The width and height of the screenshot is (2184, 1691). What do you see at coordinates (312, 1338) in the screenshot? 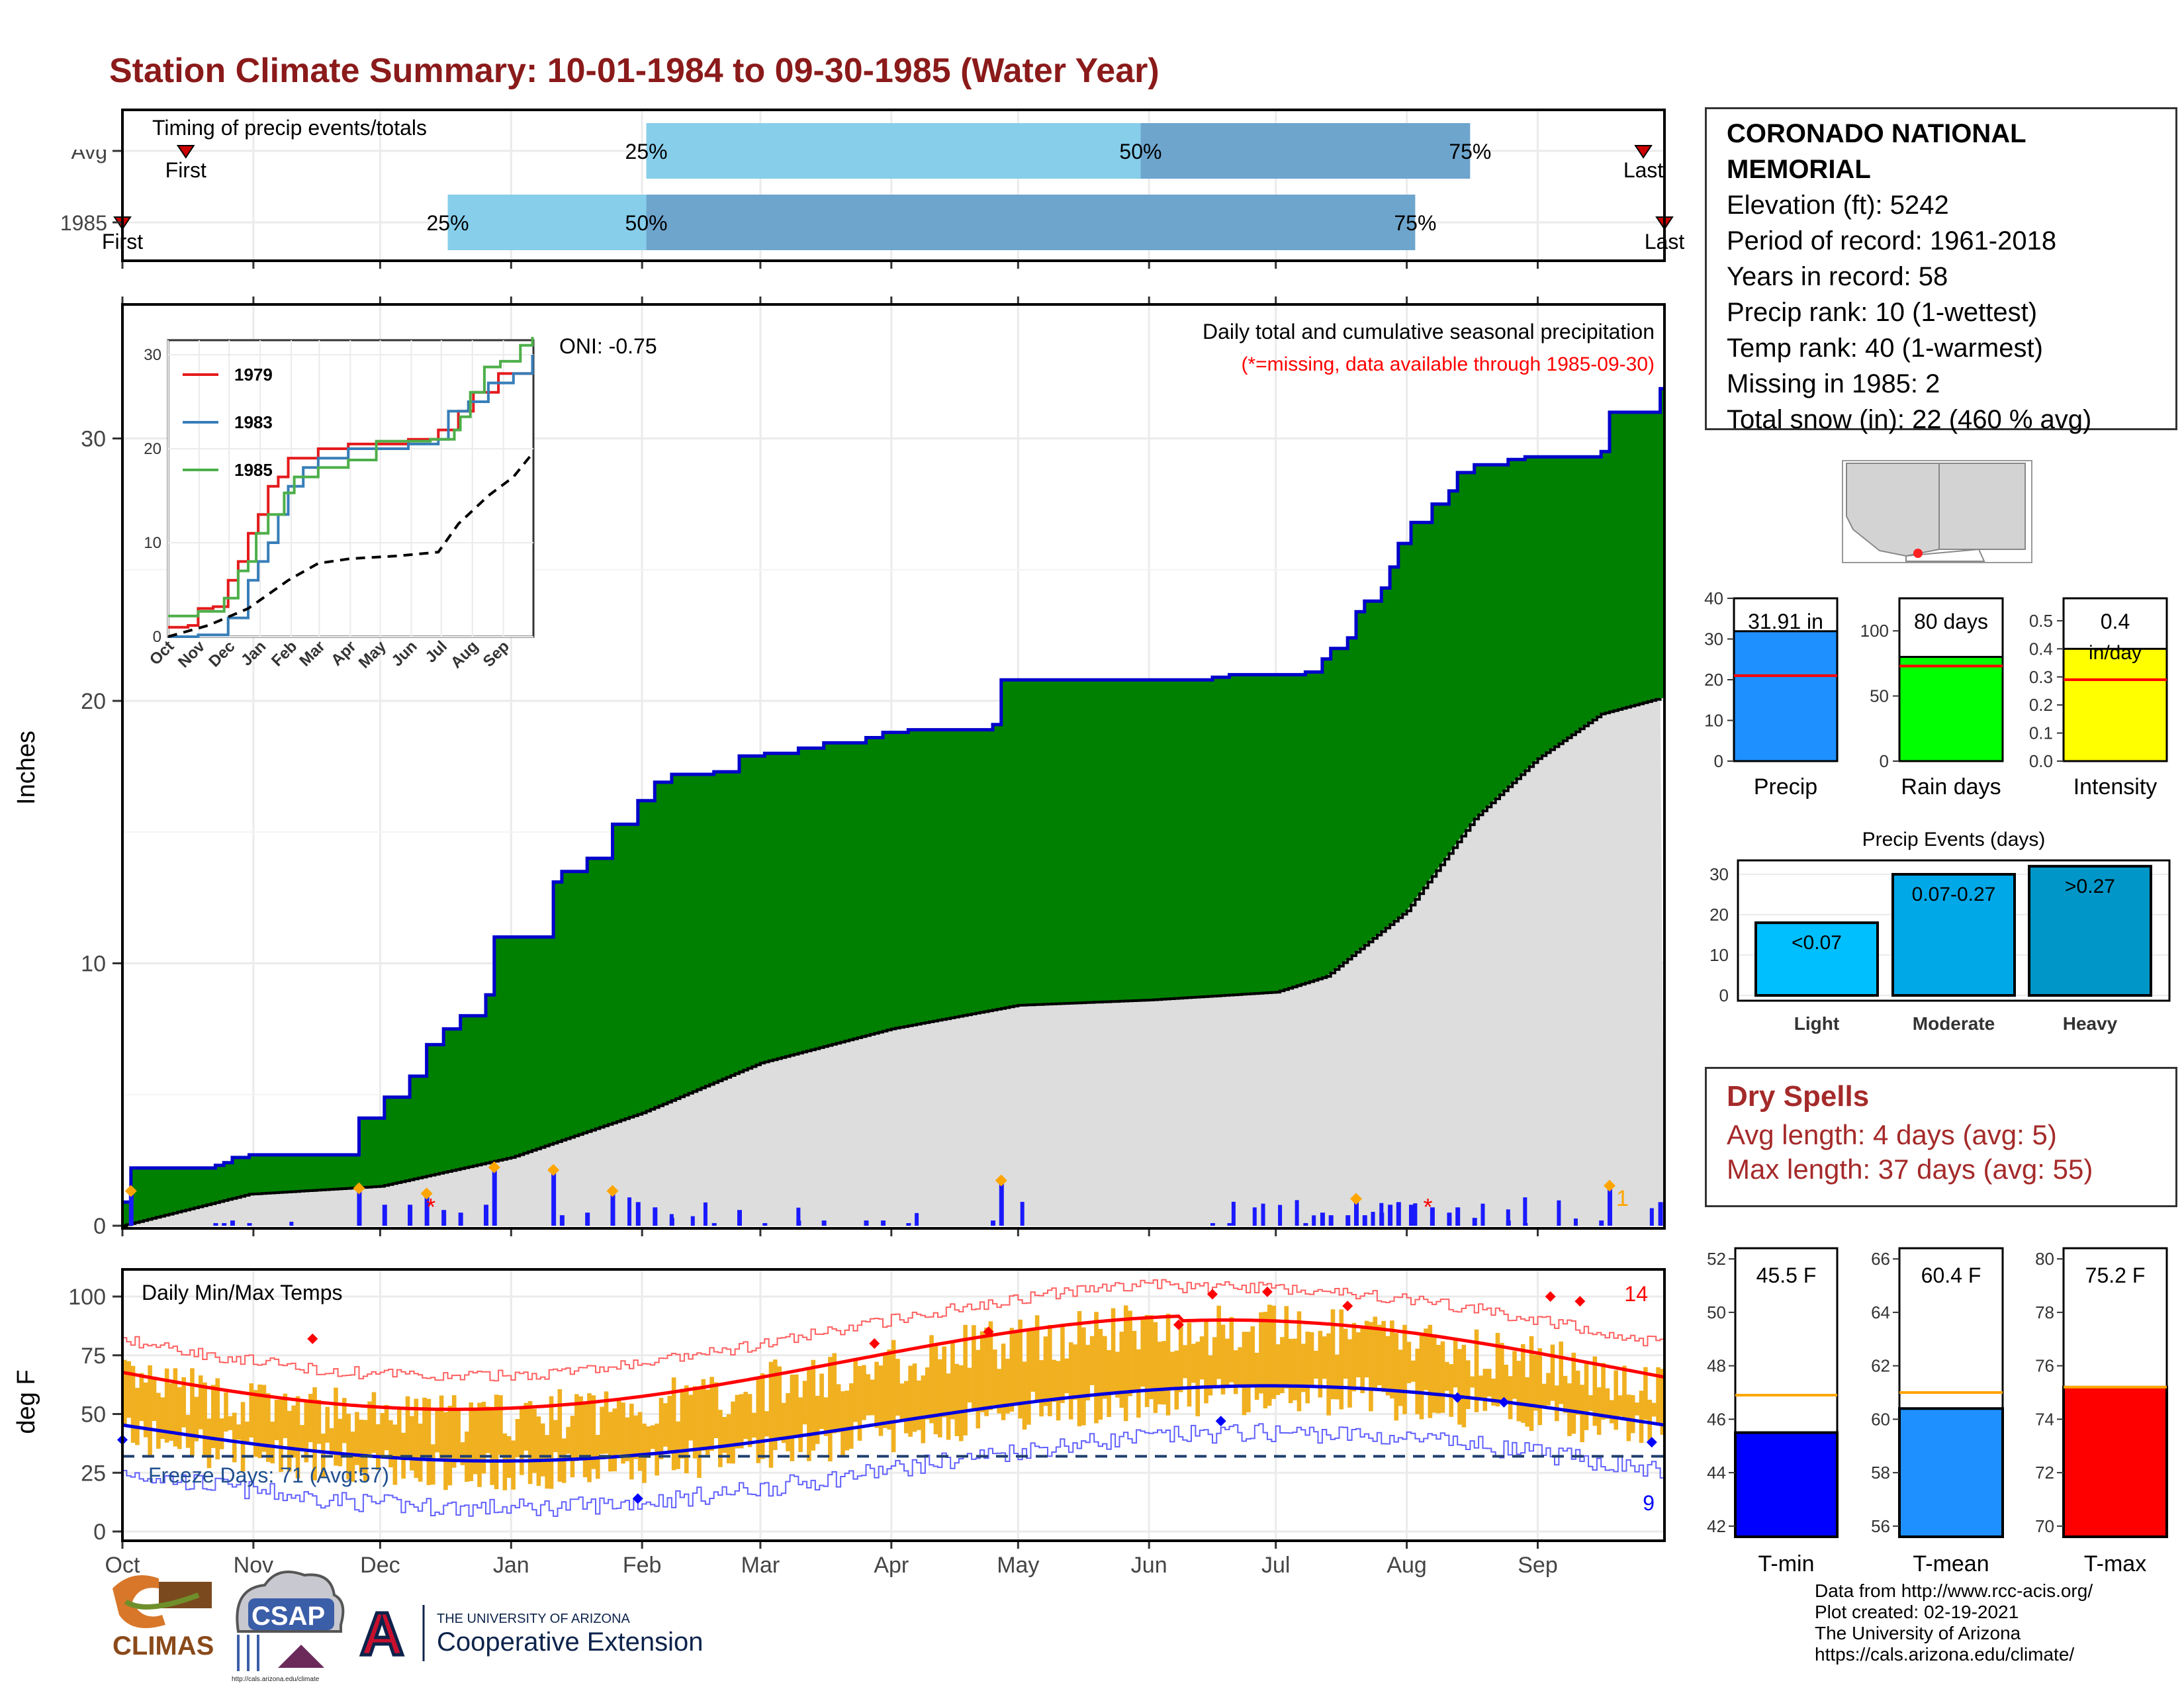
I see `record-high-marker` at bounding box center [312, 1338].